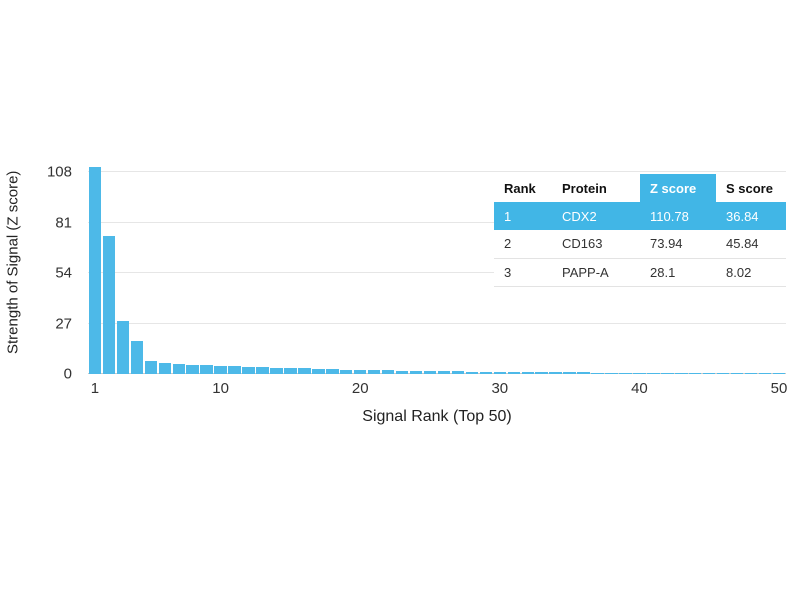  I want to click on col-header-sscore: S score, so click(751, 188).